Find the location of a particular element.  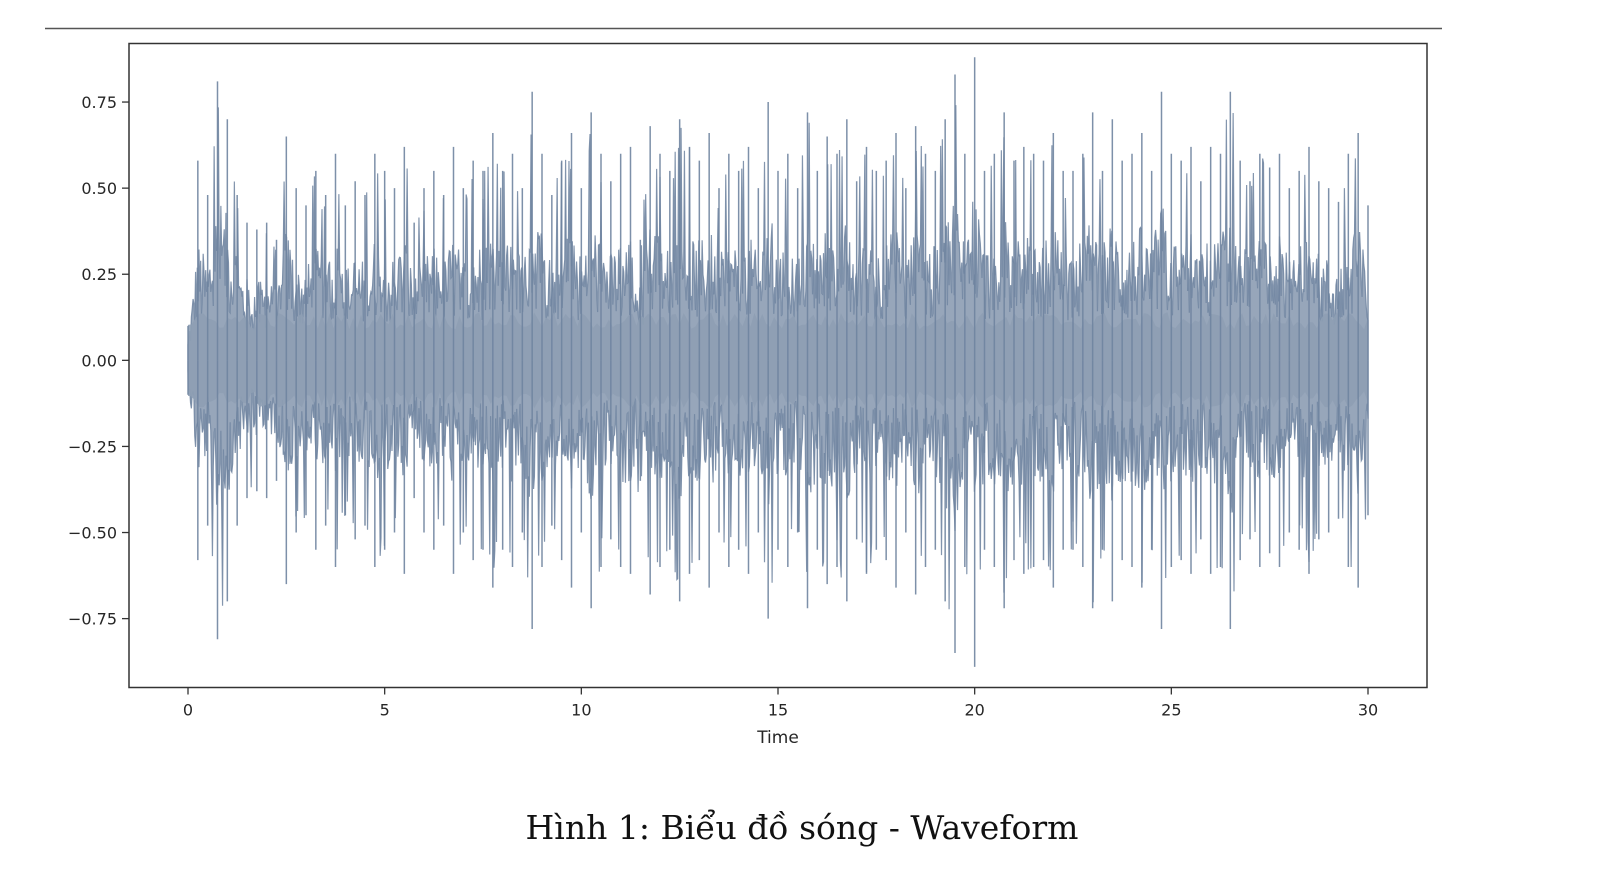

x-tick-label: 20 is located at coordinates (974, 710).